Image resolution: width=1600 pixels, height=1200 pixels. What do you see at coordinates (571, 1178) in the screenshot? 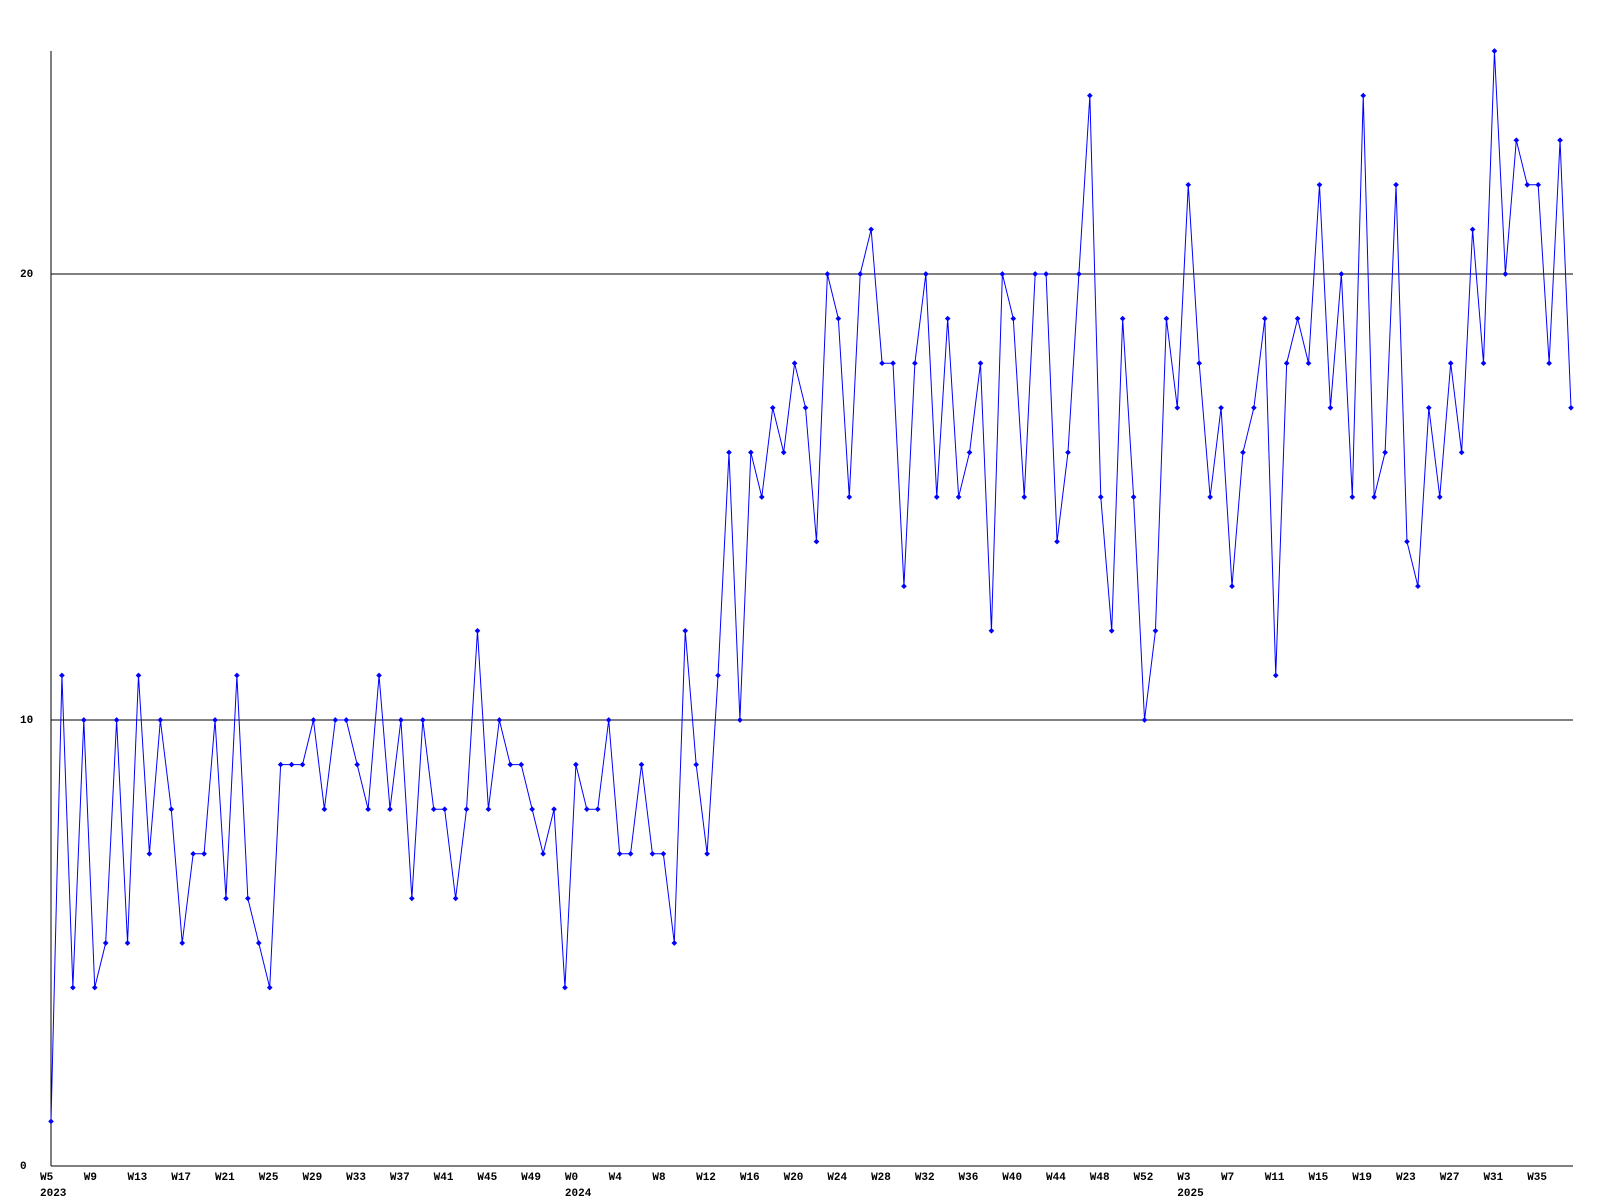
I see `x-tick-label: W0` at bounding box center [571, 1178].